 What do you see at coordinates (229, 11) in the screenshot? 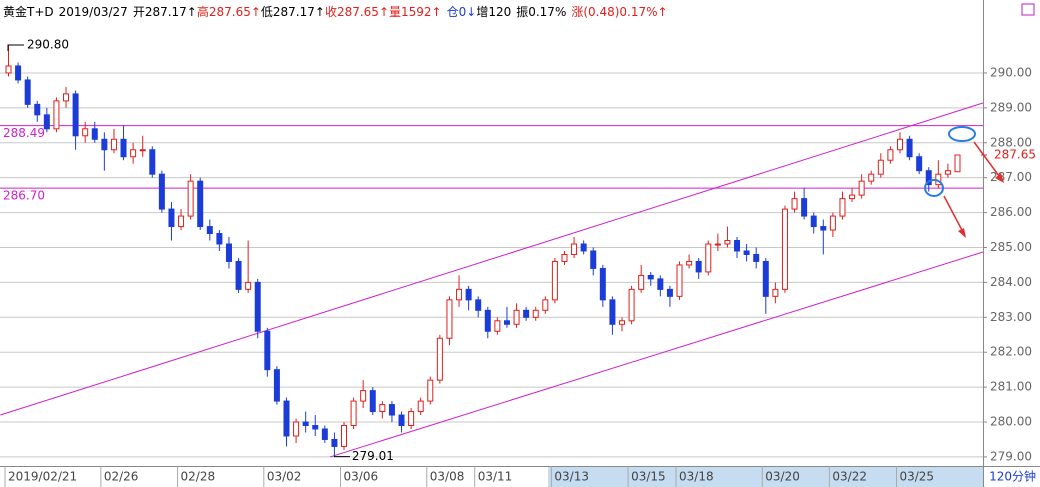
I see `header-item: 高287.65↑` at bounding box center [229, 11].